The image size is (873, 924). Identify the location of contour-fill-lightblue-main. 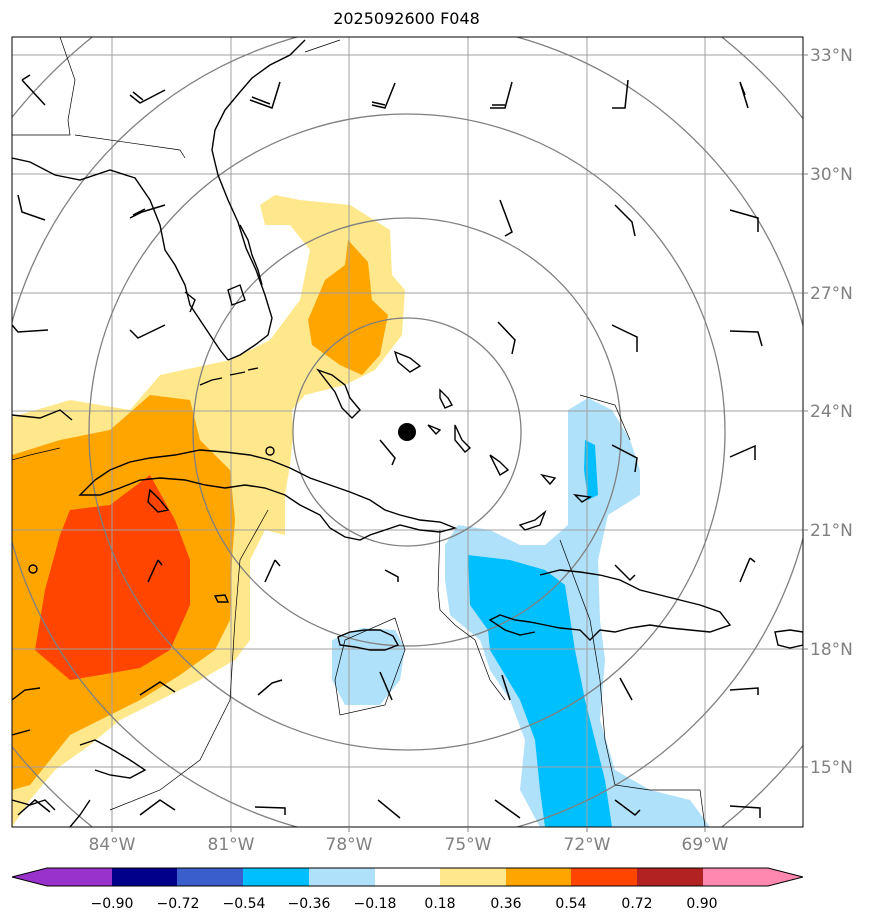
(577, 612).